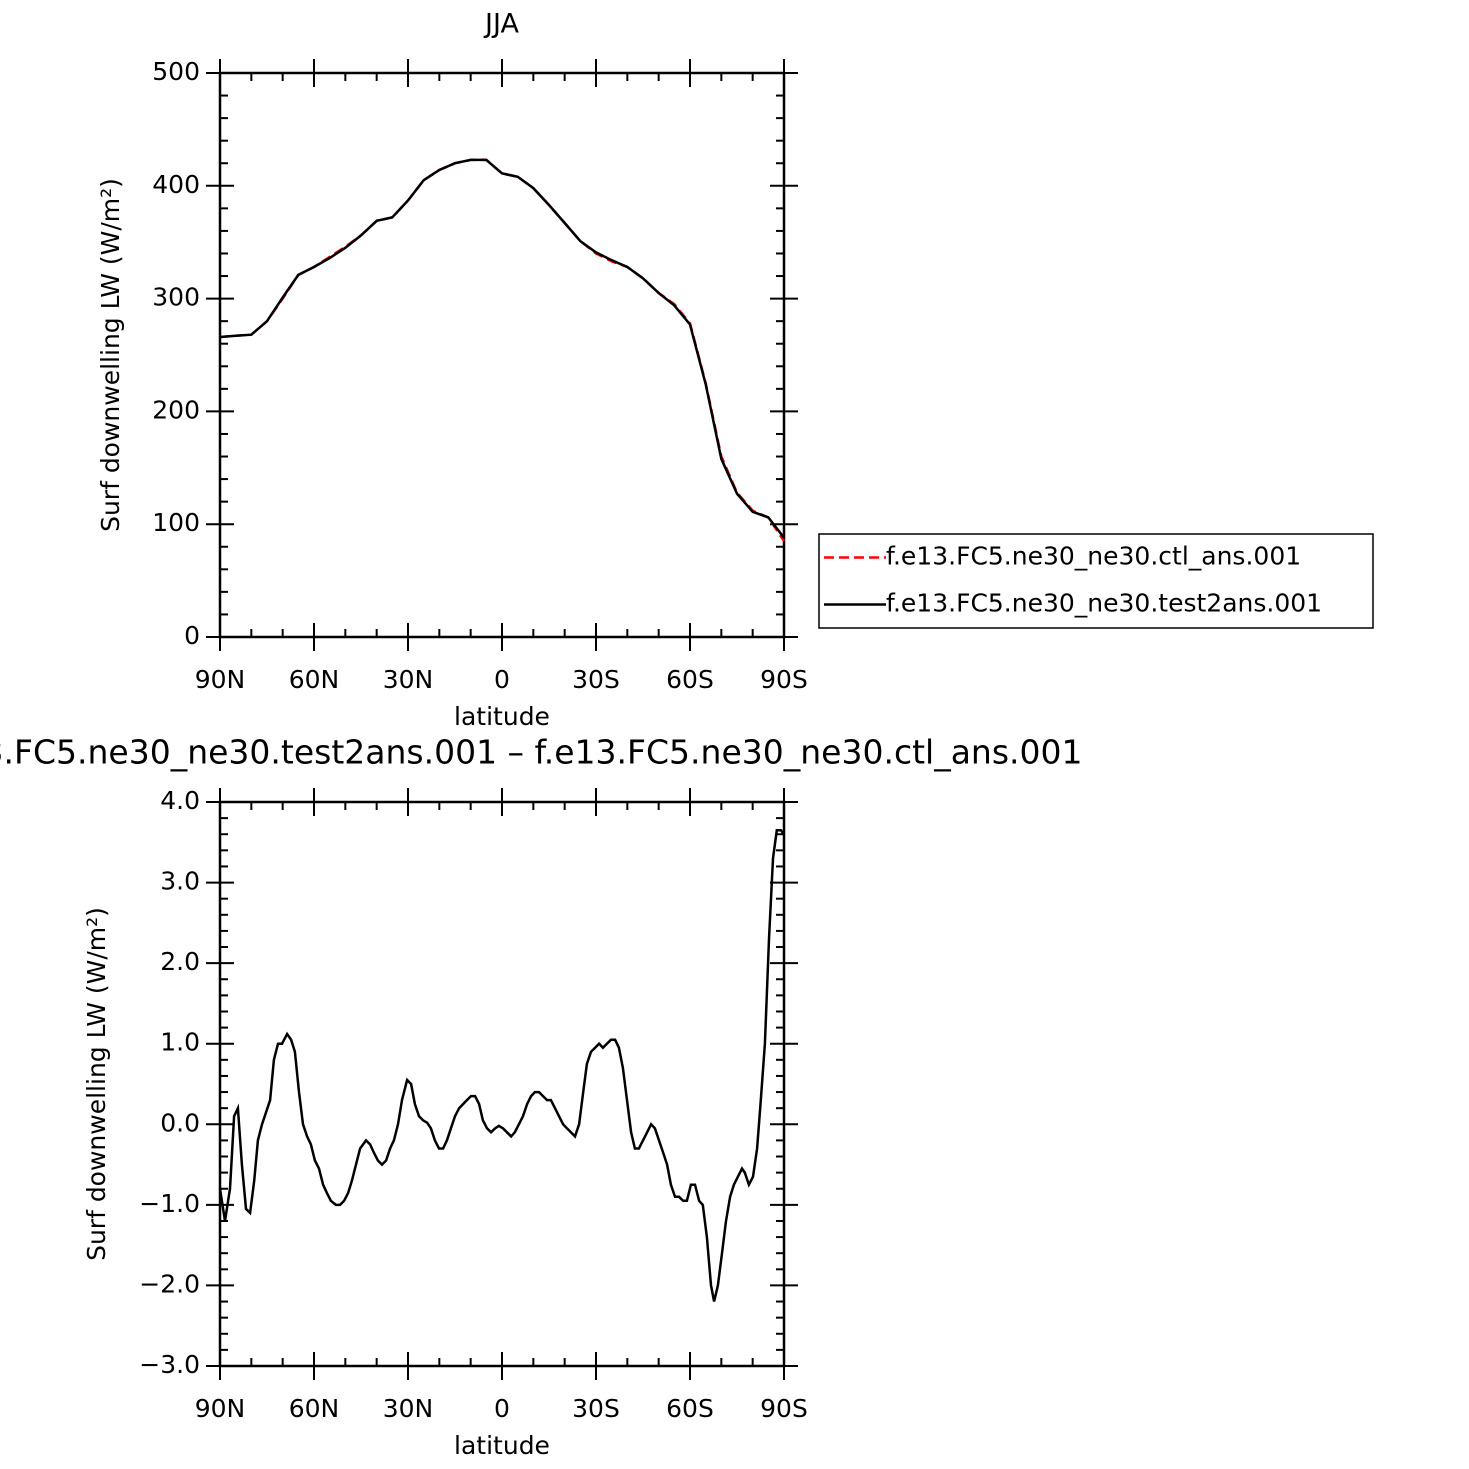  Describe the element at coordinates (176, 71) in the screenshot. I see `y-tick-label: 500` at that location.